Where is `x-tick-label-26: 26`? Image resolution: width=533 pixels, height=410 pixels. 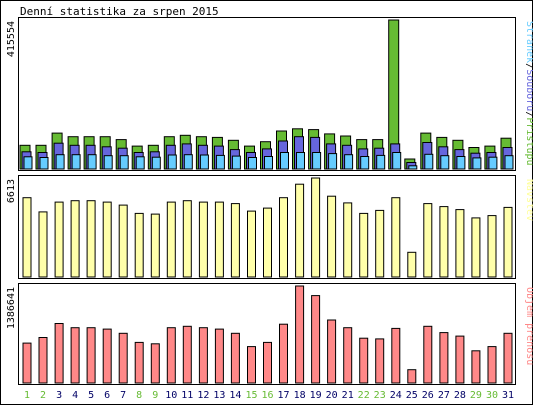
x-tick-label-26: 26 is located at coordinates (428, 395).